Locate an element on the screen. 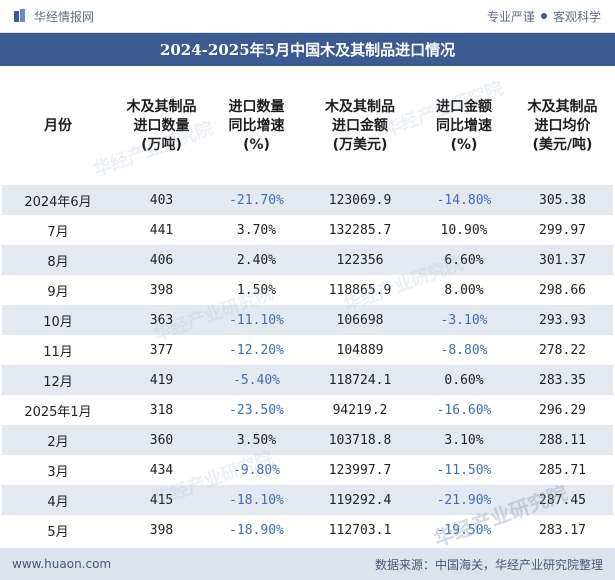 Image resolution: width=615 pixels, height=580 pixels. value-cell: -18.10% is located at coordinates (256, 500).